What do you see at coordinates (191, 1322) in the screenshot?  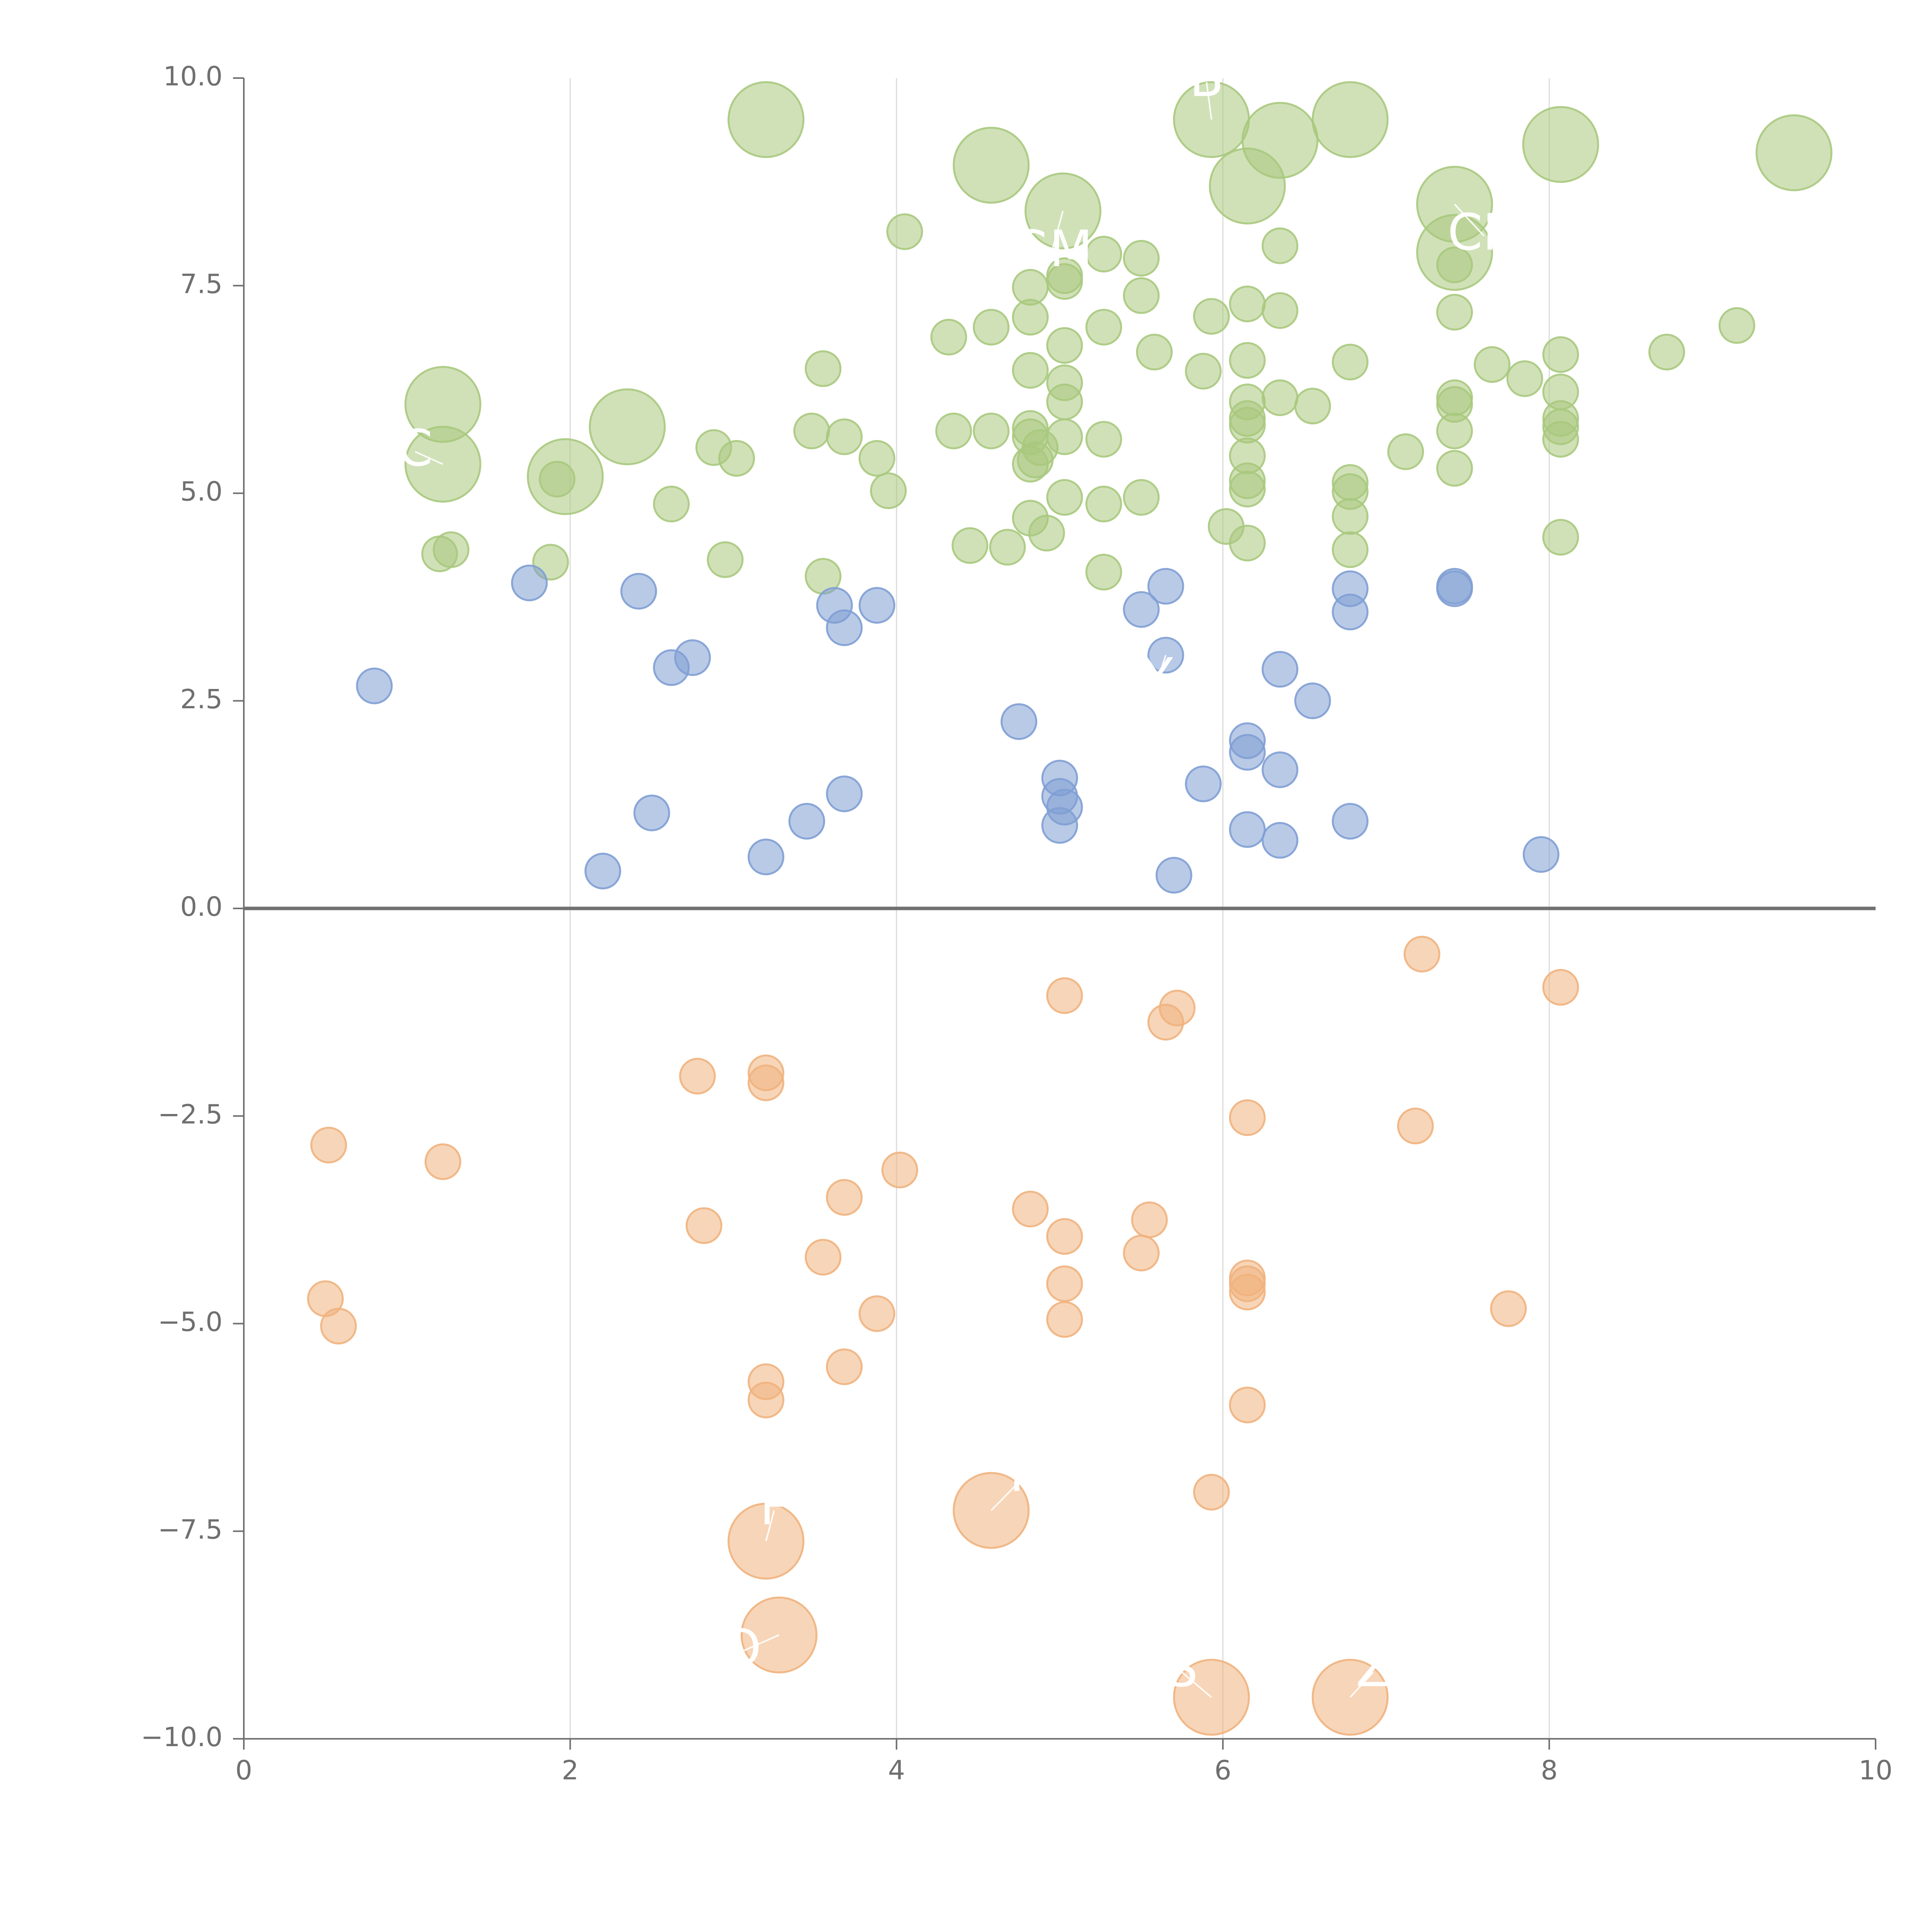 I see `y-tick-label: −5.0` at bounding box center [191, 1322].